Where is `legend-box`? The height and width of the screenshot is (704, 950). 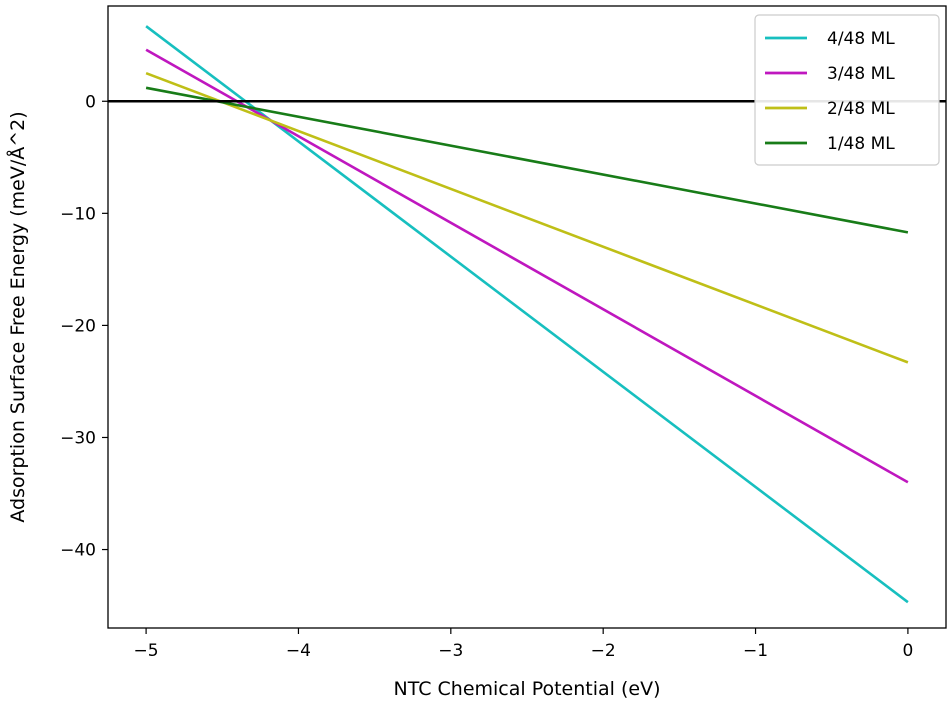
legend-box is located at coordinates (847, 90).